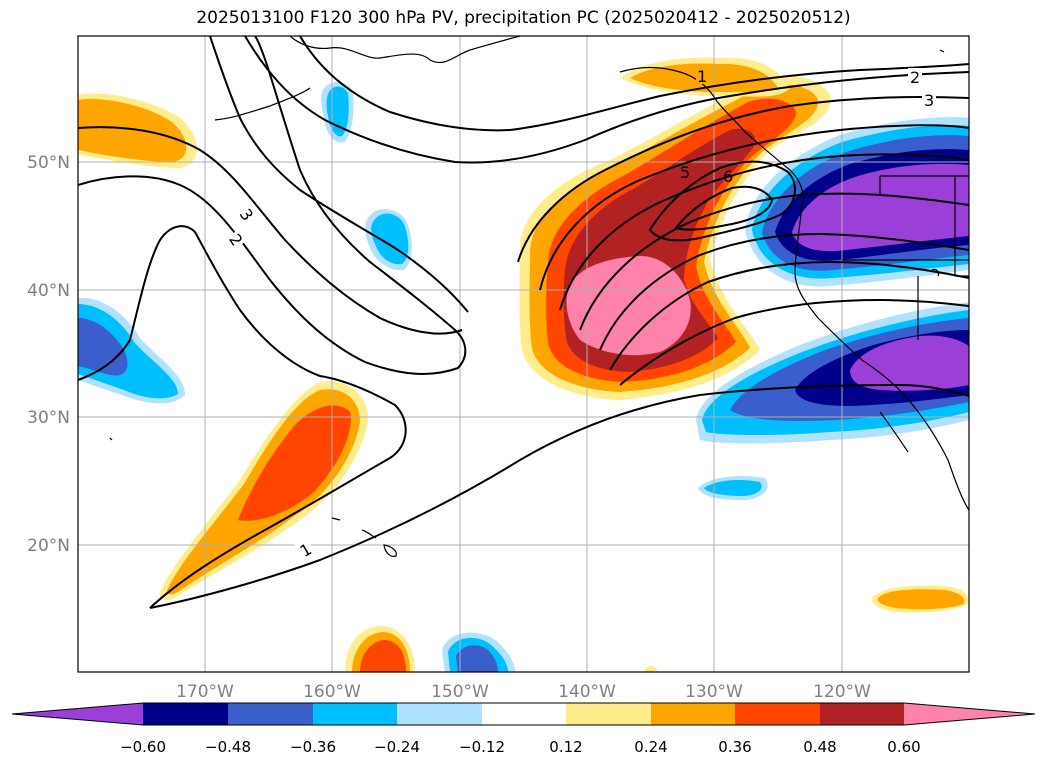 This screenshot has width=1047, height=765. Describe the element at coordinates (48, 418) in the screenshot. I see `lat-label: 30°N` at that location.